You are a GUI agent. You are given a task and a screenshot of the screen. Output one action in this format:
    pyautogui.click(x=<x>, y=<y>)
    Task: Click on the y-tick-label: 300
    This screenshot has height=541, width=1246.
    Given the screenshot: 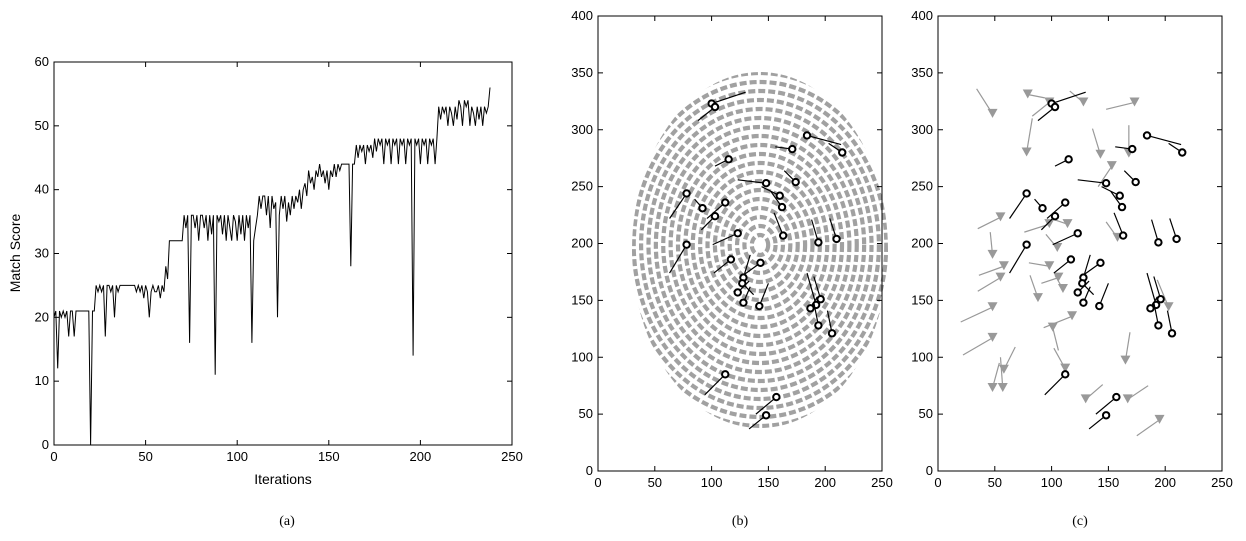 What is the action you would take?
    pyautogui.click(x=582, y=129)
    